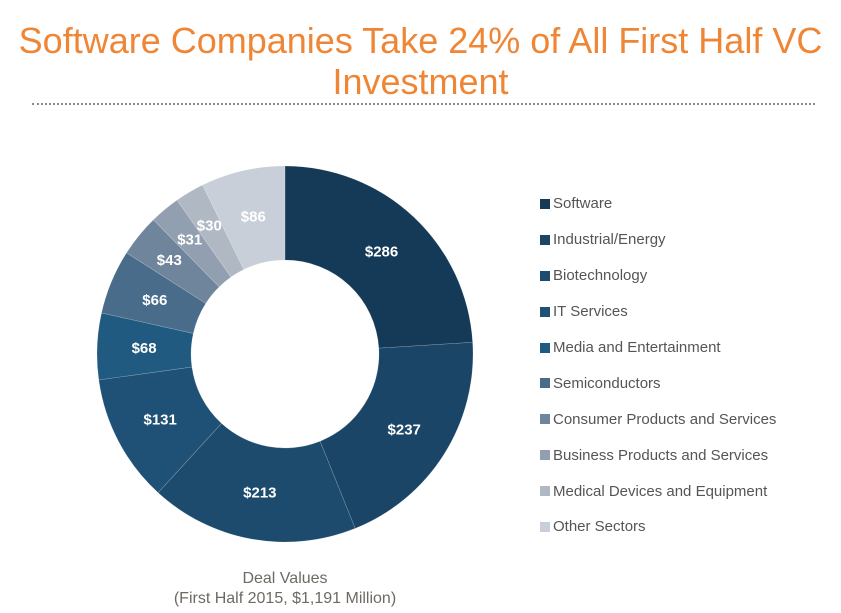  What do you see at coordinates (658, 527) in the screenshot?
I see `legend-item: Other Sectors` at bounding box center [658, 527].